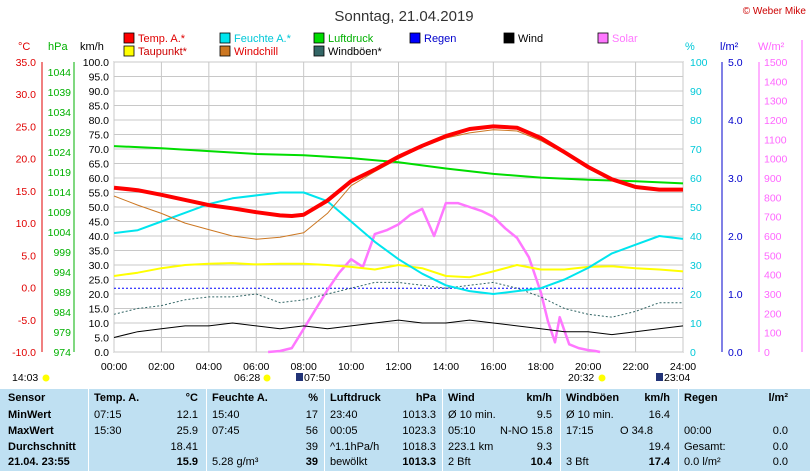 The width and height of the screenshot is (810, 471). What do you see at coordinates (773, 179) in the screenshot?
I see `tick-solar: 900` at bounding box center [773, 179].